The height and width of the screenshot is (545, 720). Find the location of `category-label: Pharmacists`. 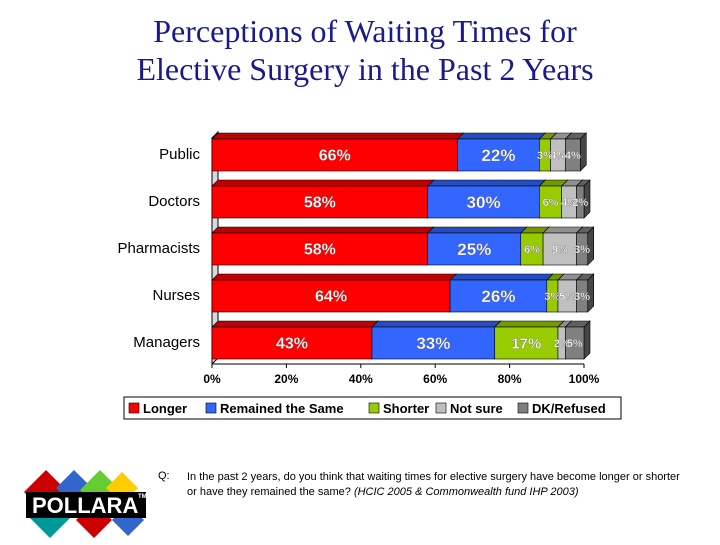

category-label: Pharmacists is located at coordinates (158, 248).